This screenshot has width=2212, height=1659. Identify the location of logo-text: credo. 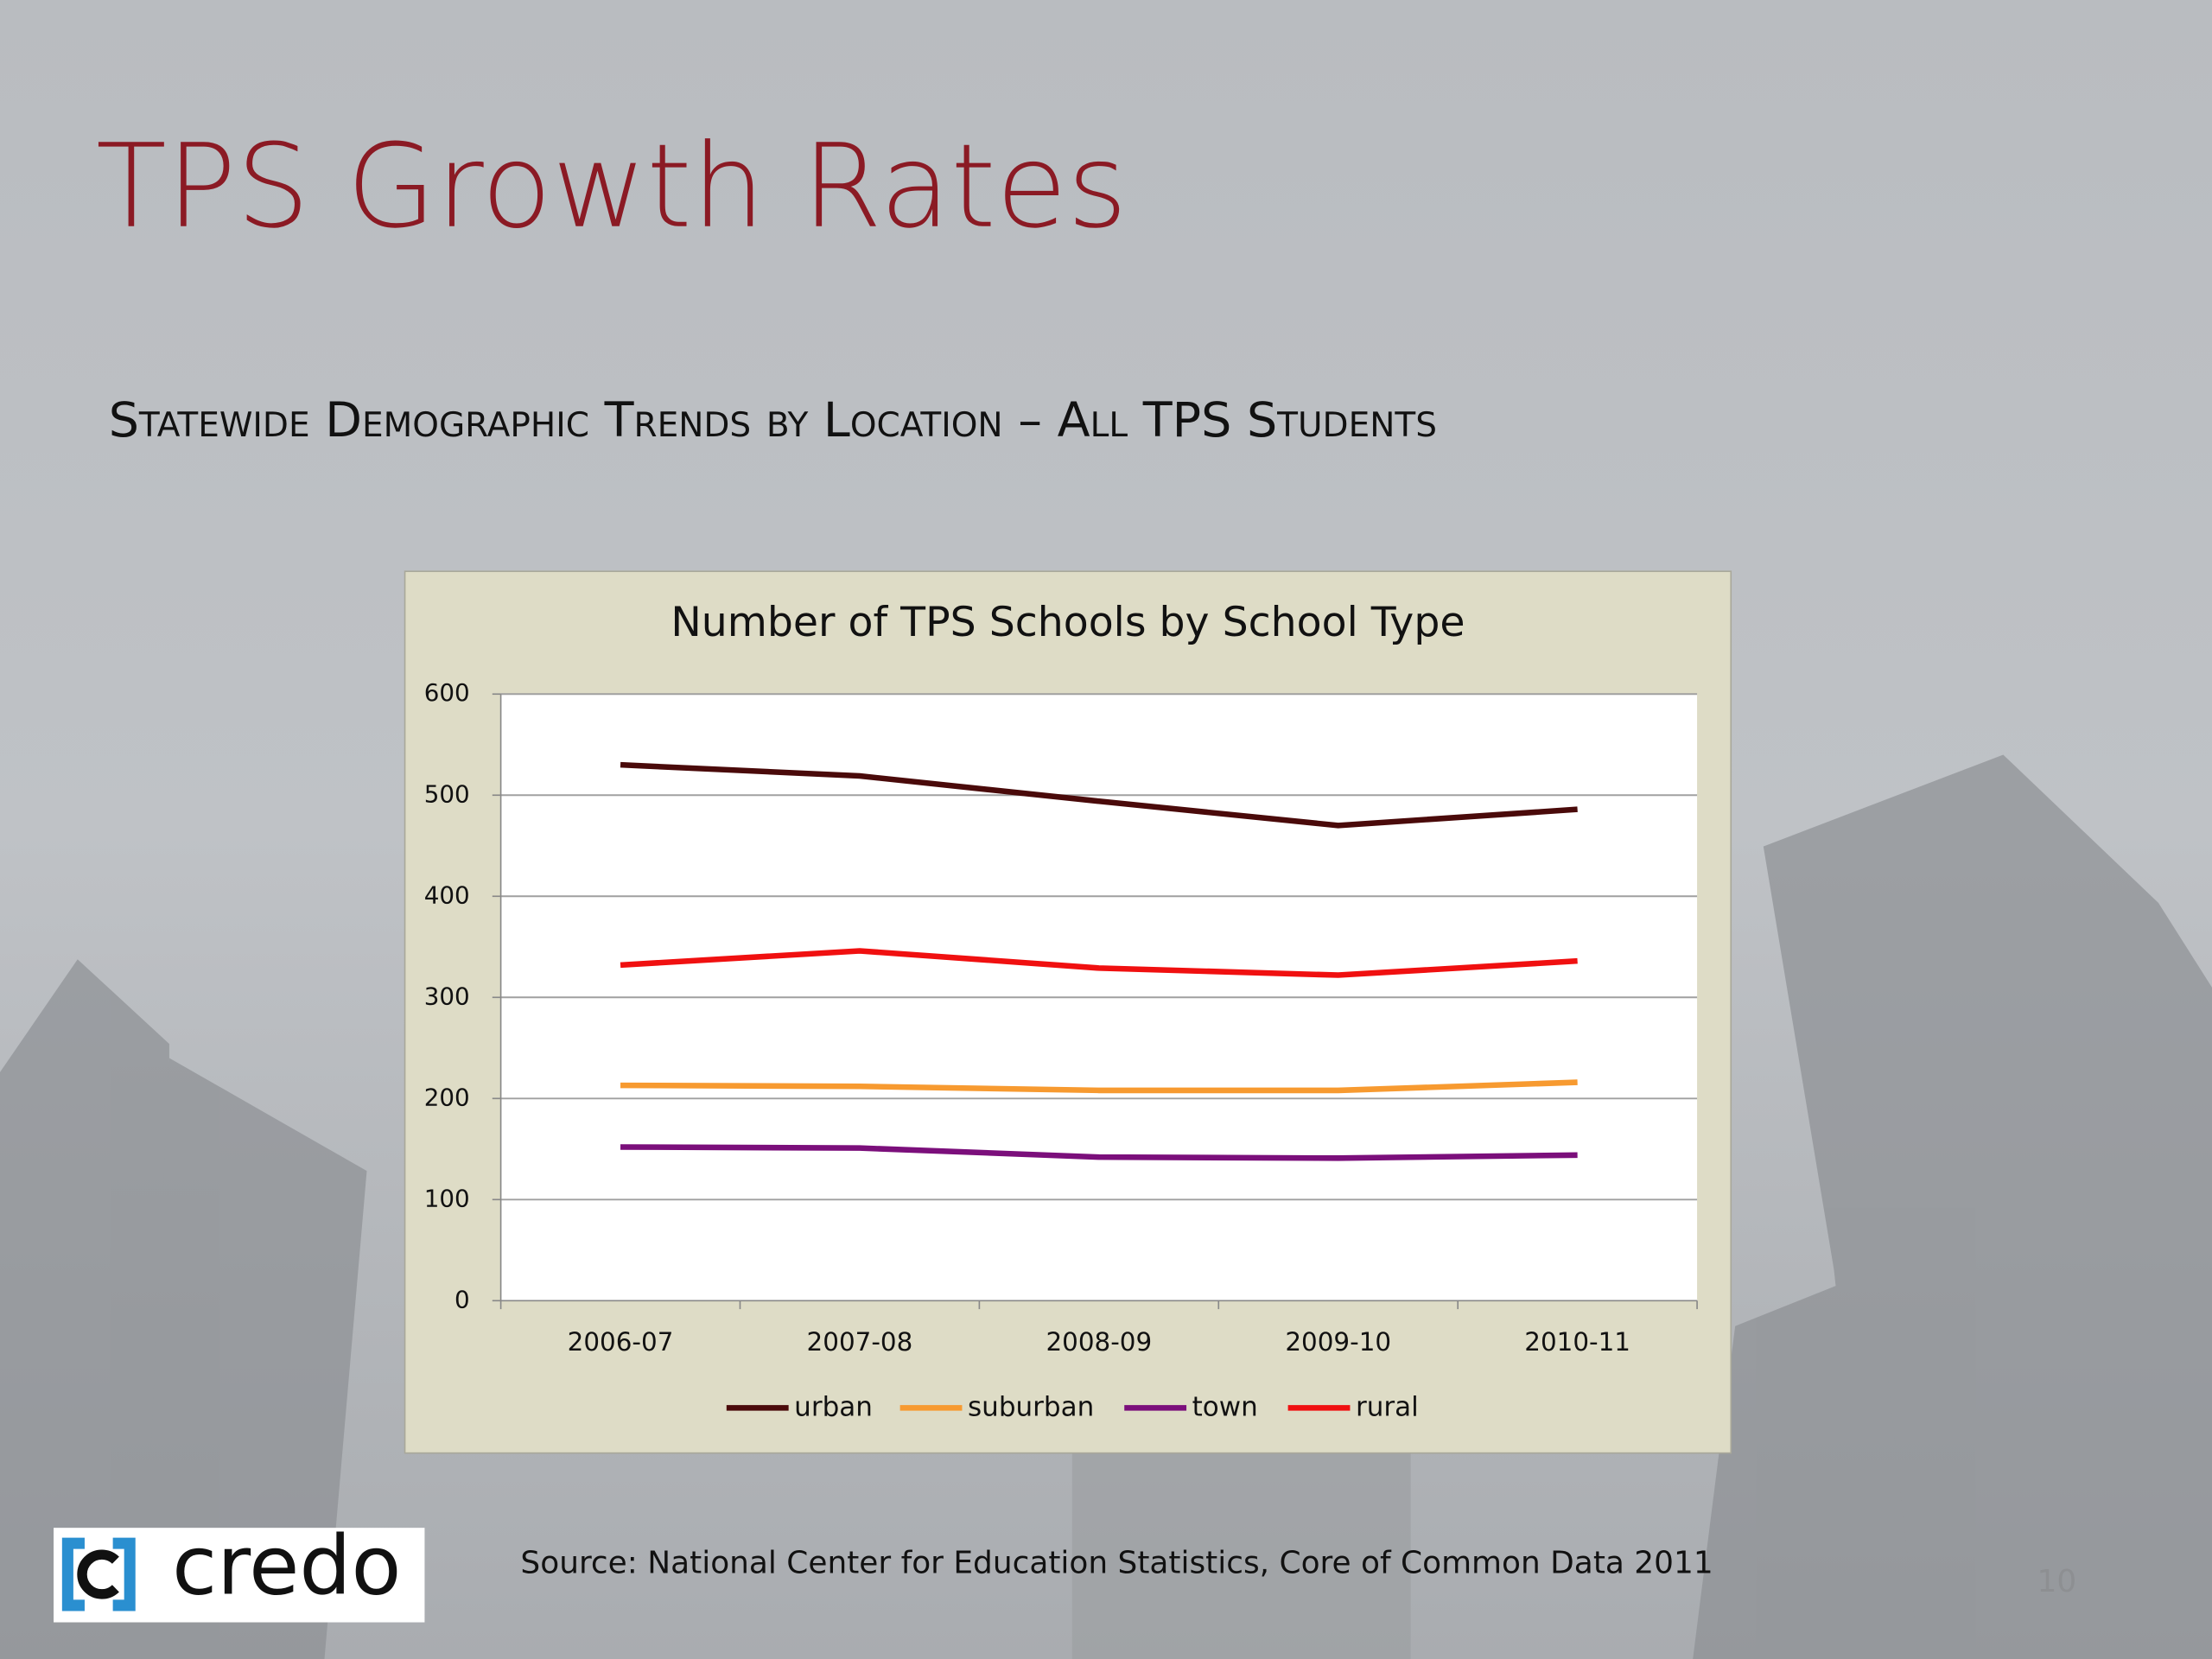
(286, 1566).